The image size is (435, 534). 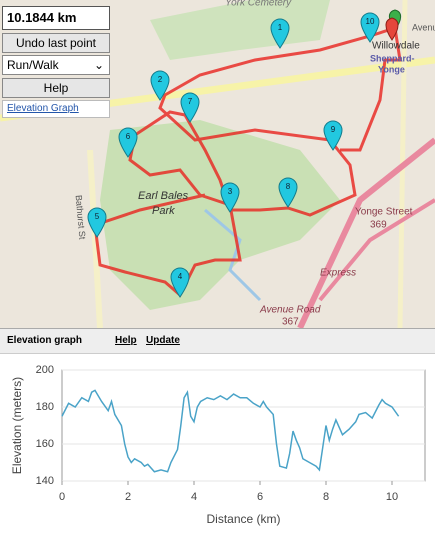 I want to click on panel-header: Elevation graph Help Update, so click(x=217, y=341).